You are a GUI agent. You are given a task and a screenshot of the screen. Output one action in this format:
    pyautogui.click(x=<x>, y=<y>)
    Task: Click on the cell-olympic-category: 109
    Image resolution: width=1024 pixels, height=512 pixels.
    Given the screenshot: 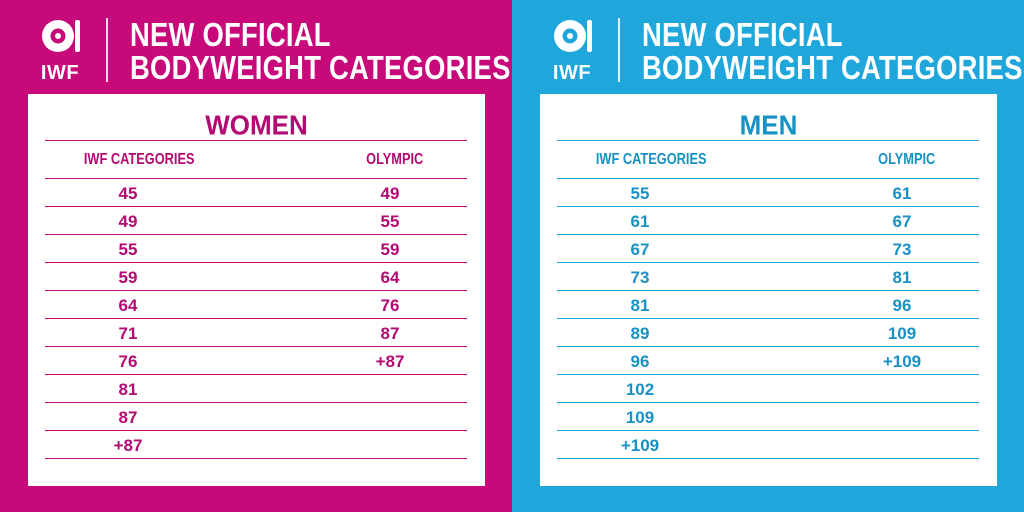 What is the action you would take?
    pyautogui.click(x=902, y=333)
    